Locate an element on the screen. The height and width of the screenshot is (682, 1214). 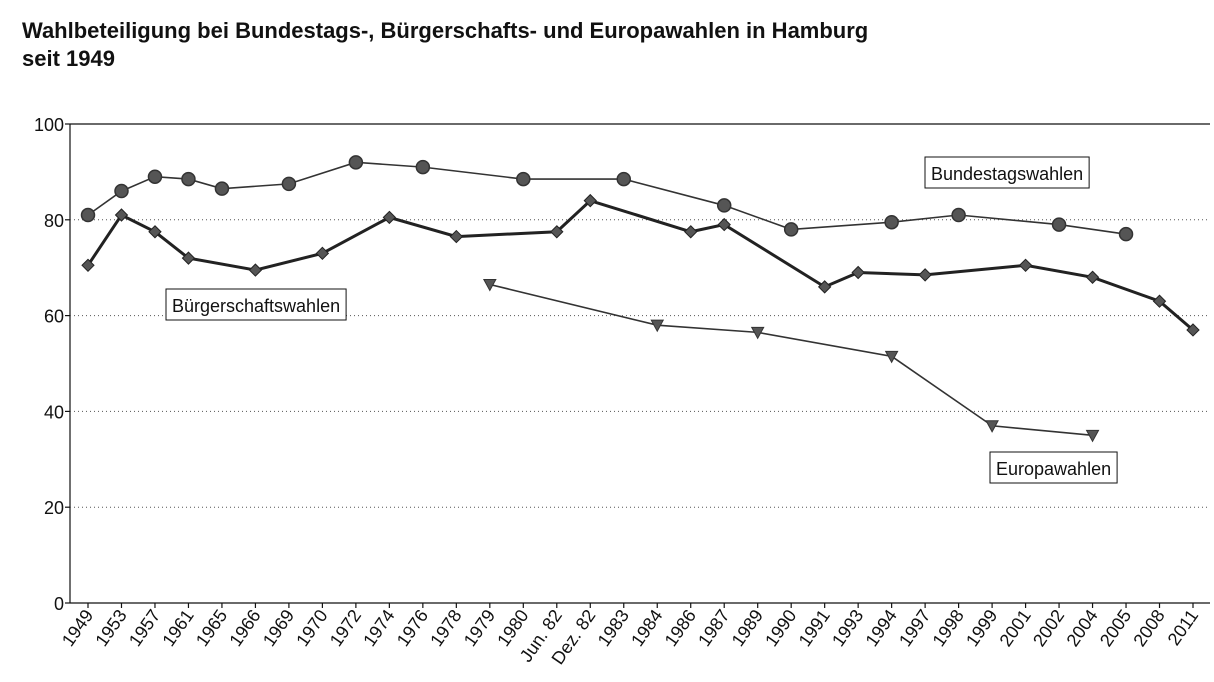
series-label: Bundestagswahlen is located at coordinates (1007, 174).